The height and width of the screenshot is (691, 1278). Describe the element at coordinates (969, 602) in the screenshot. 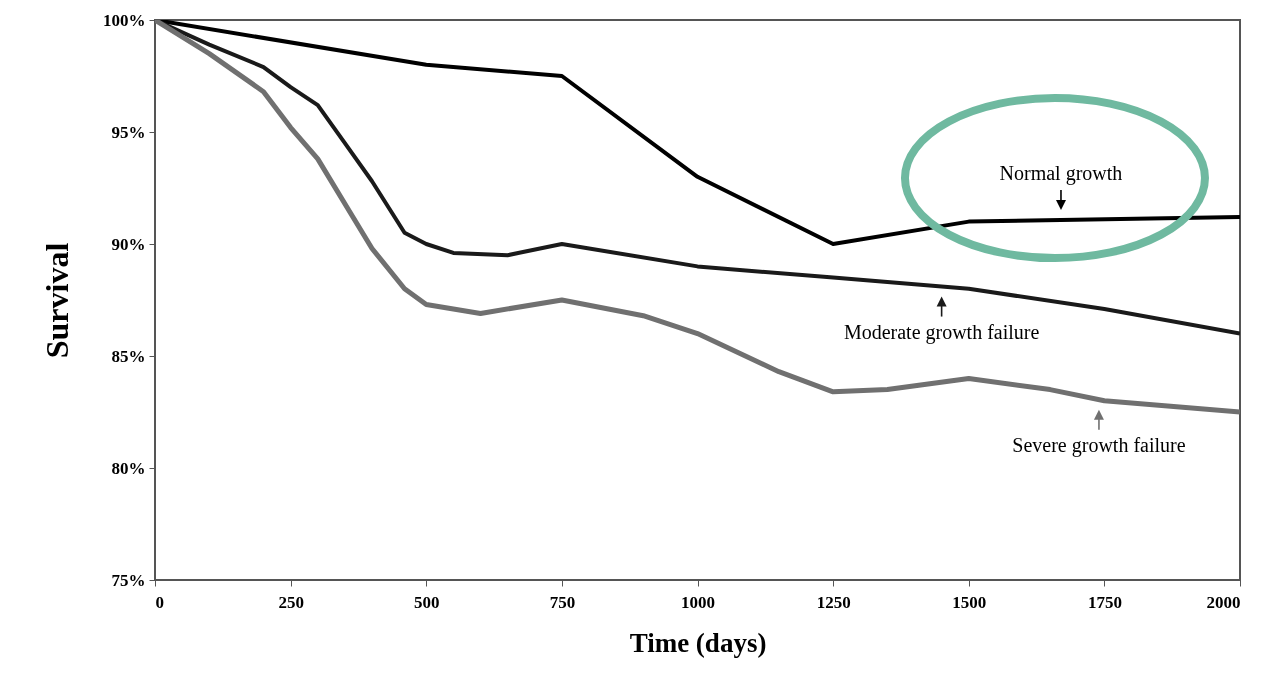

I see `x-tick-label: 1500` at that location.